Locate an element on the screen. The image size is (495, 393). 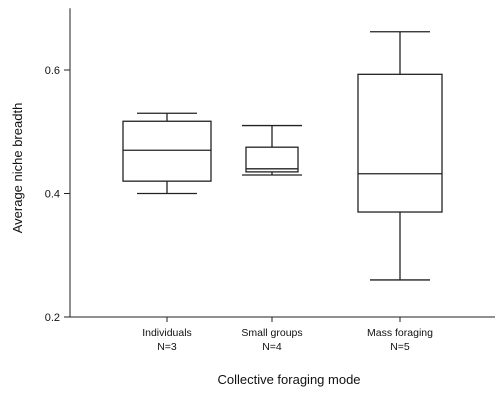
sample-size-label: N=5 is located at coordinates (400, 347).